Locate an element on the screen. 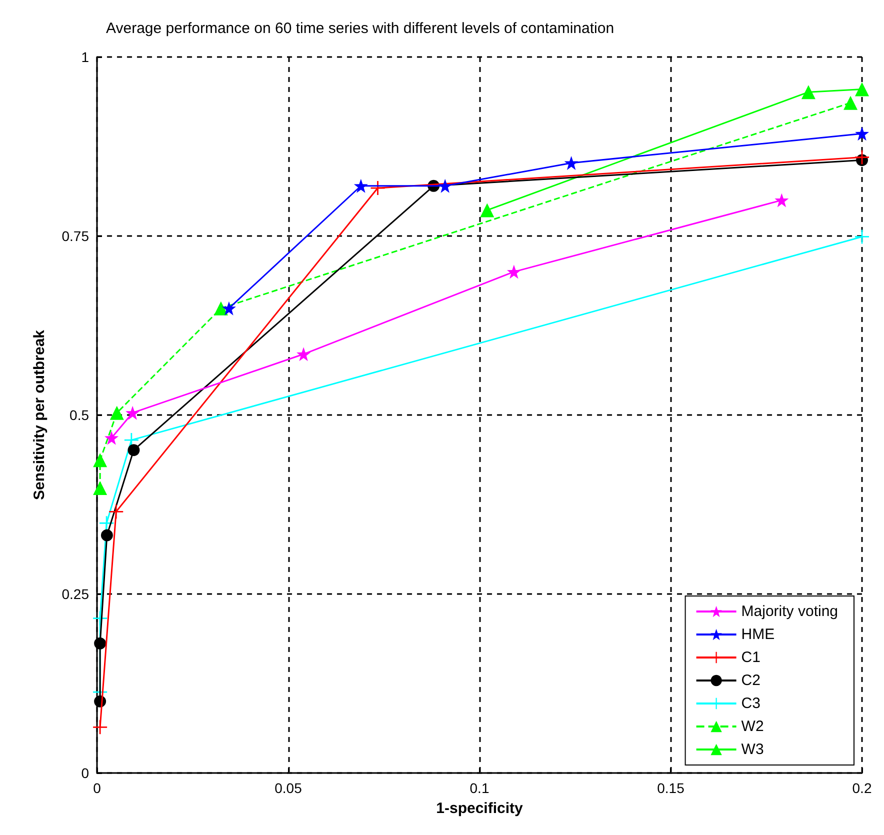  y-tick-label: 0.25 is located at coordinates (76, 594).